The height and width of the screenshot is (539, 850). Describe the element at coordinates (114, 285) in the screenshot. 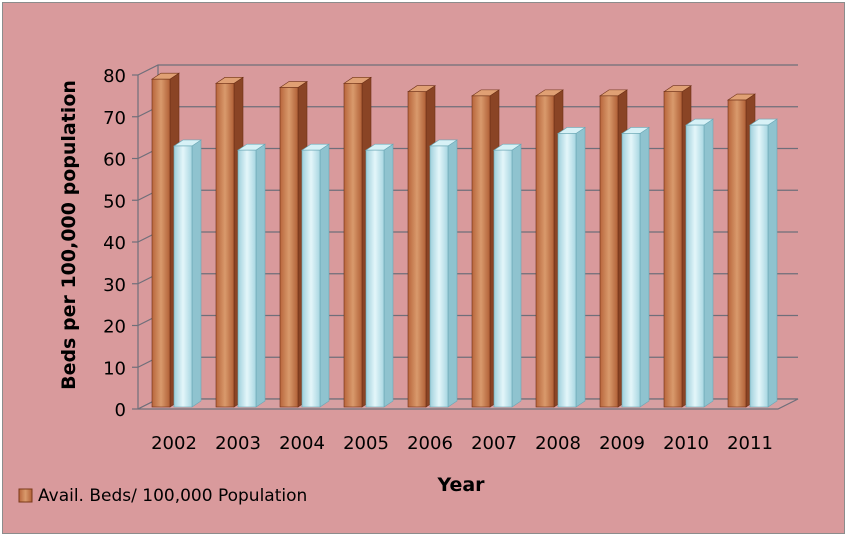

I see `y-tick-label: 30` at that location.